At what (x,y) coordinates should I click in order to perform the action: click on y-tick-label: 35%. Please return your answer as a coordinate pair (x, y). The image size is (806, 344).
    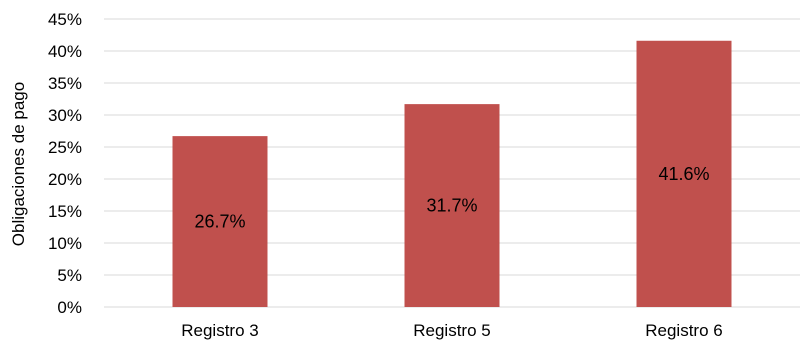
    Looking at the image, I should click on (65, 83).